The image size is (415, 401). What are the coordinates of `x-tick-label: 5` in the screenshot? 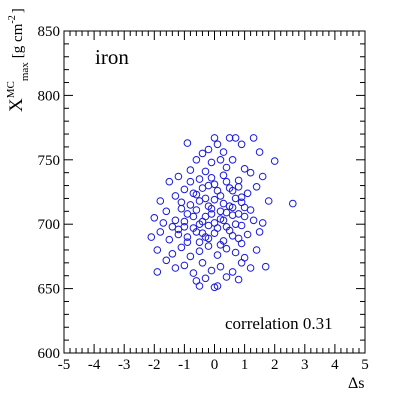 It's located at (365, 365).